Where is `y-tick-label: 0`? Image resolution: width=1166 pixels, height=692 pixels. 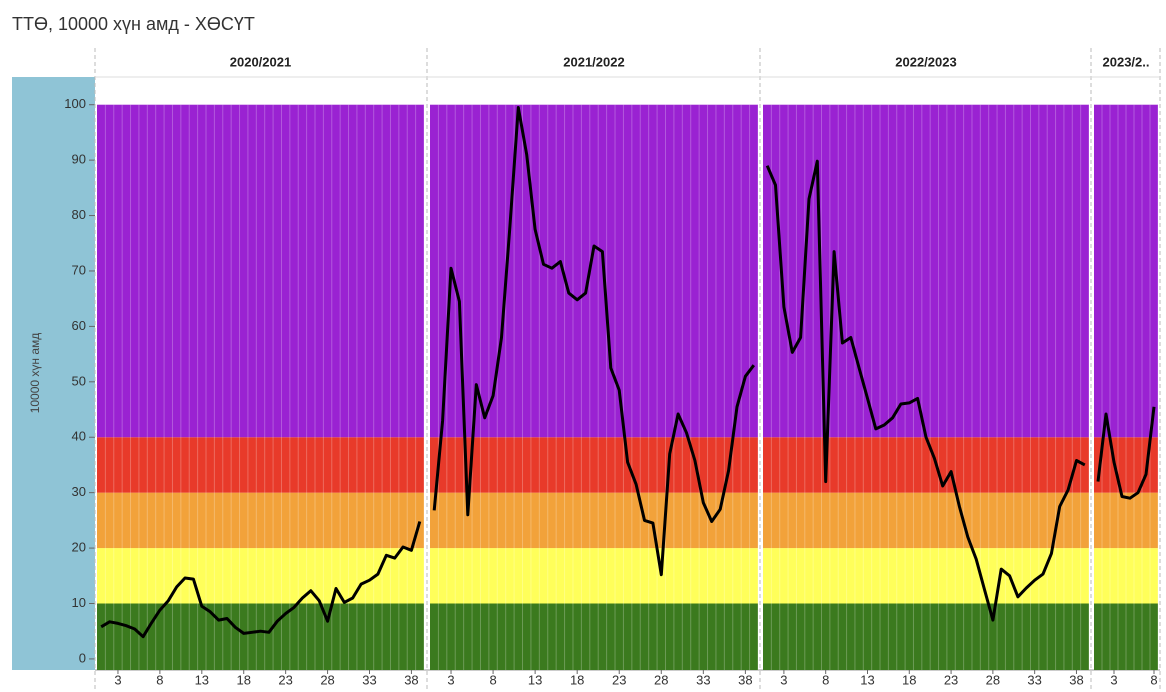 y-tick-label: 0 is located at coordinates (82, 657).